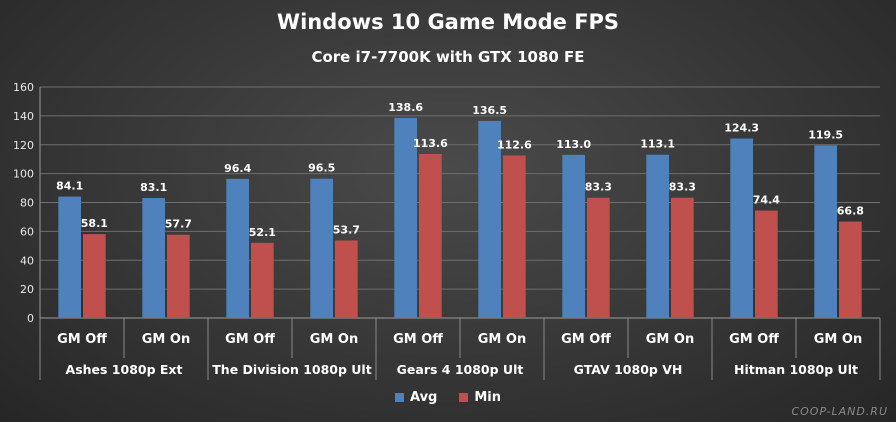 The width and height of the screenshot is (896, 422). I want to click on legend-item-min: Min, so click(480, 397).